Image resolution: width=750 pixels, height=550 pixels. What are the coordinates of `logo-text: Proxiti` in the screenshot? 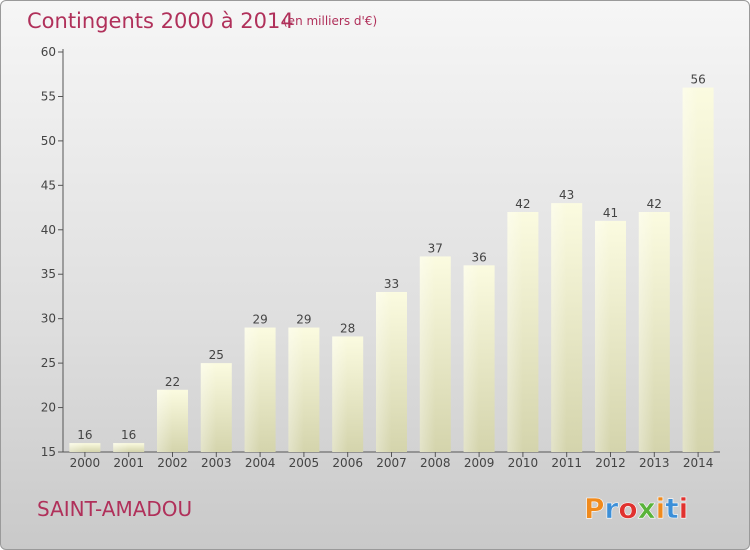 It's located at (636, 508).